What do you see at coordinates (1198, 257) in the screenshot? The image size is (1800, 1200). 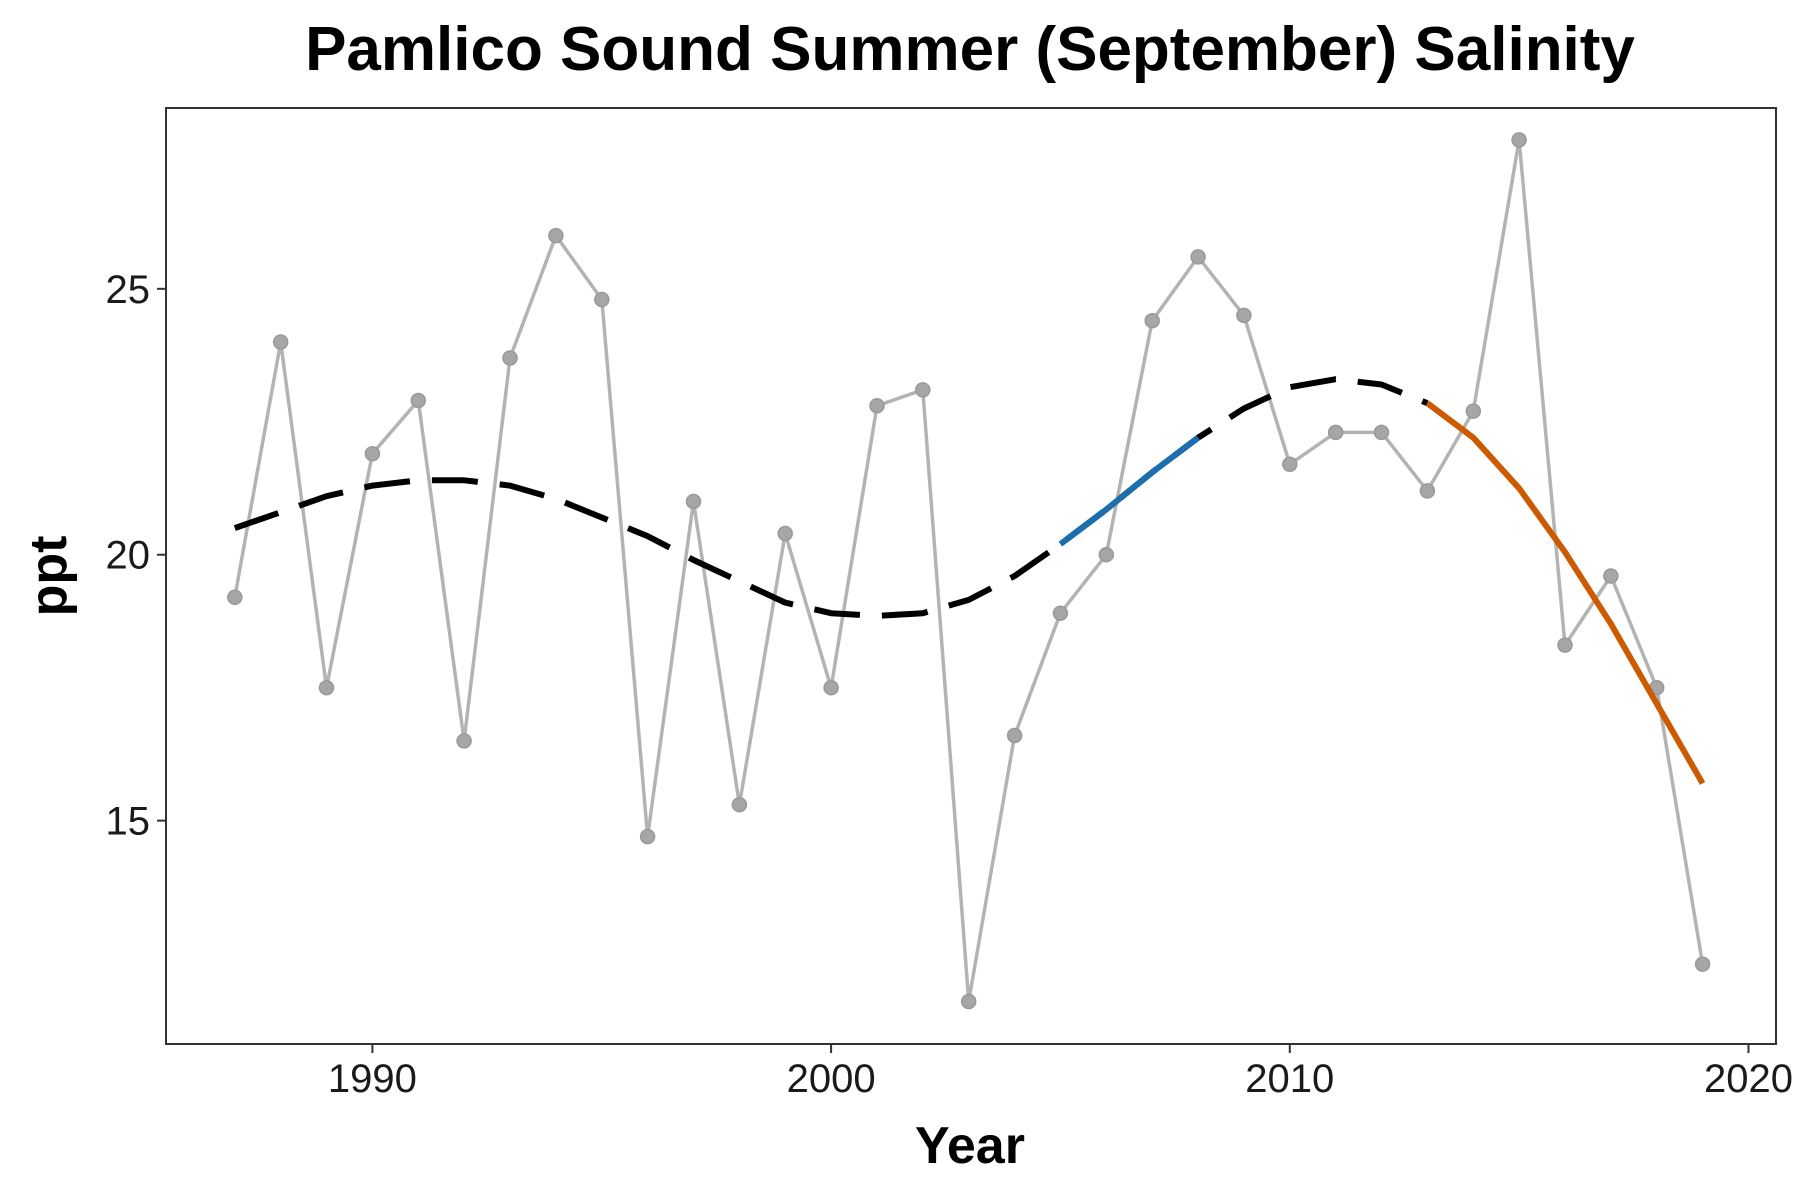 I see `data-point-2008` at bounding box center [1198, 257].